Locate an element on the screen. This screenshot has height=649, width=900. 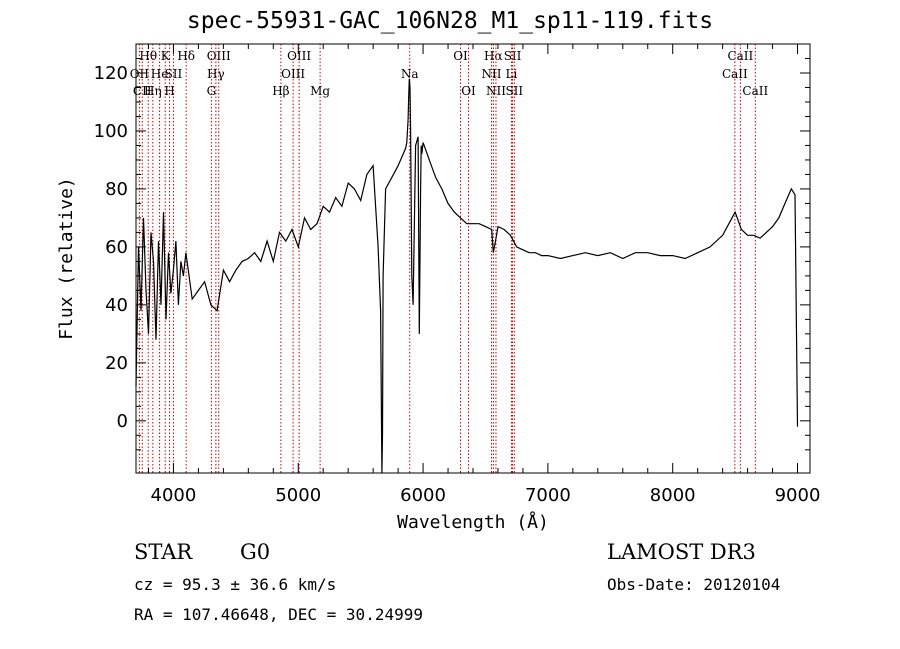
spectral-line-label: Hδ is located at coordinates (186, 56).